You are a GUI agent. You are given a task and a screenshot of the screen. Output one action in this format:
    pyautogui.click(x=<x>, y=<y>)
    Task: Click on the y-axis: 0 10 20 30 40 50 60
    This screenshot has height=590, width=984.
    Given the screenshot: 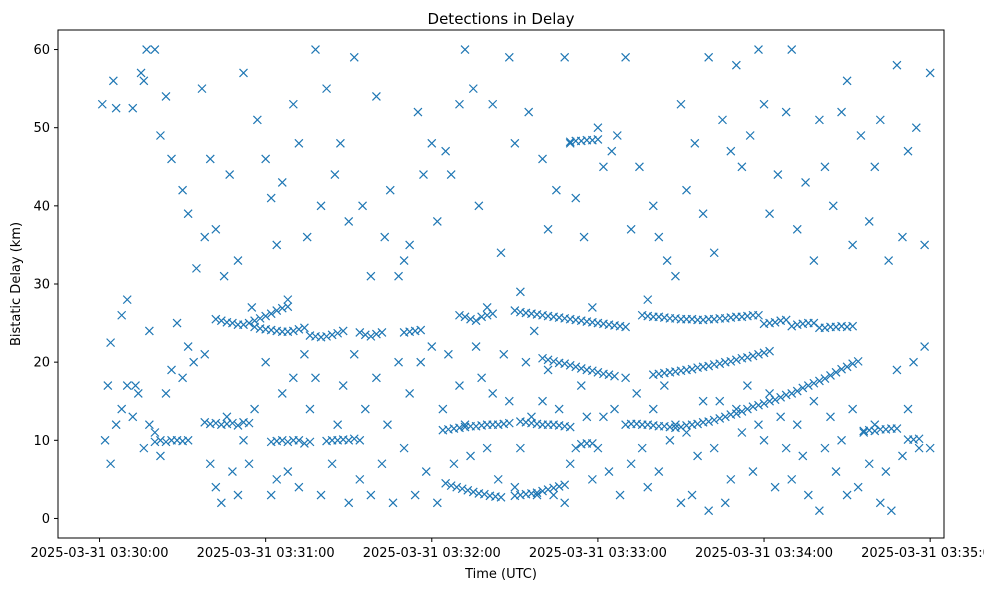 What is the action you would take?
    pyautogui.click(x=45, y=285)
    